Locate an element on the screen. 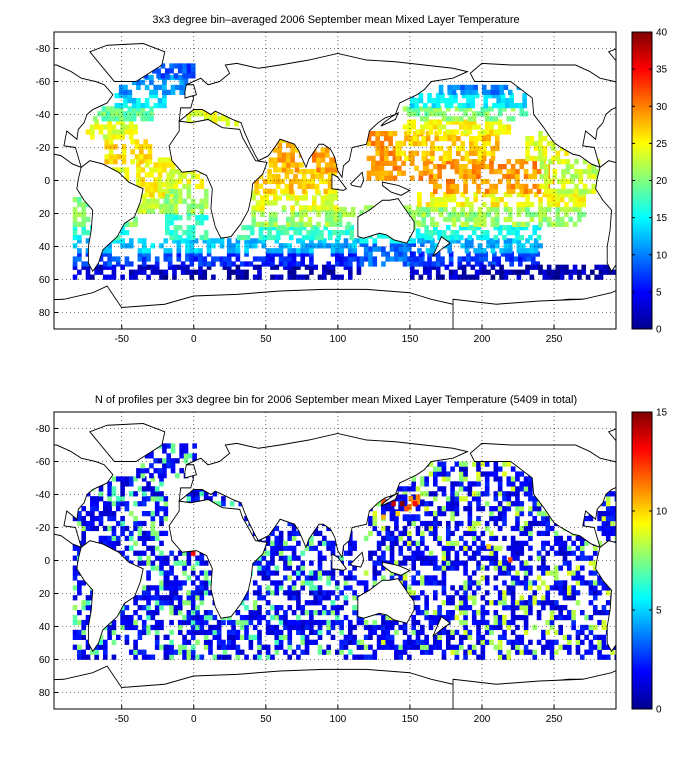 This screenshot has width=696, height=760. y-tick-label: 80 is located at coordinates (45, 313).